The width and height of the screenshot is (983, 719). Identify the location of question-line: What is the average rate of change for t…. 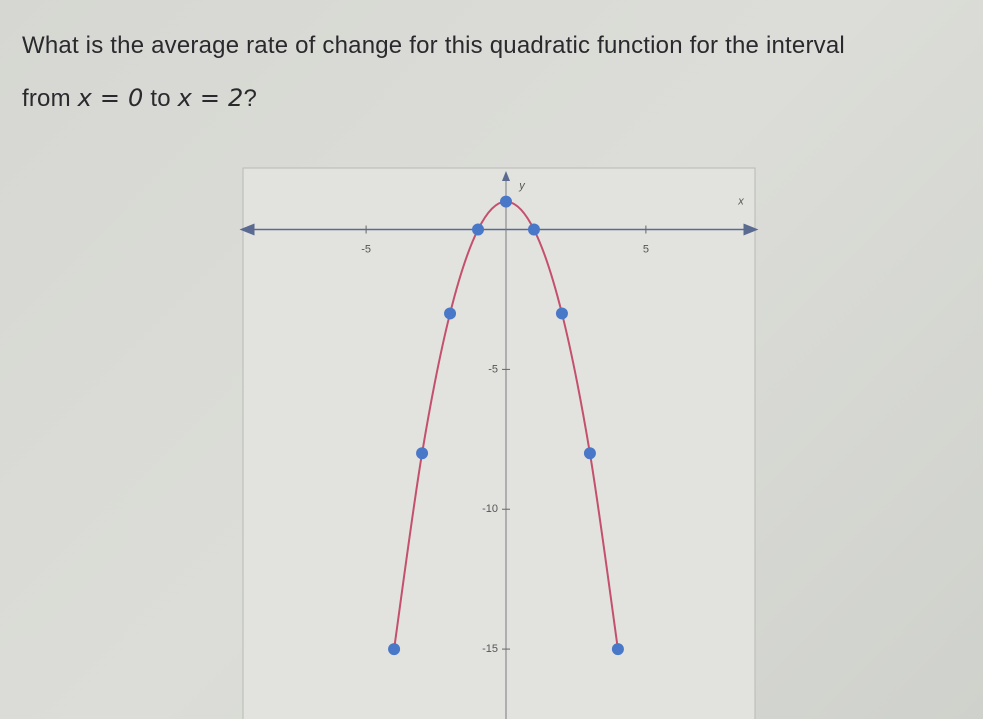
(433, 45).